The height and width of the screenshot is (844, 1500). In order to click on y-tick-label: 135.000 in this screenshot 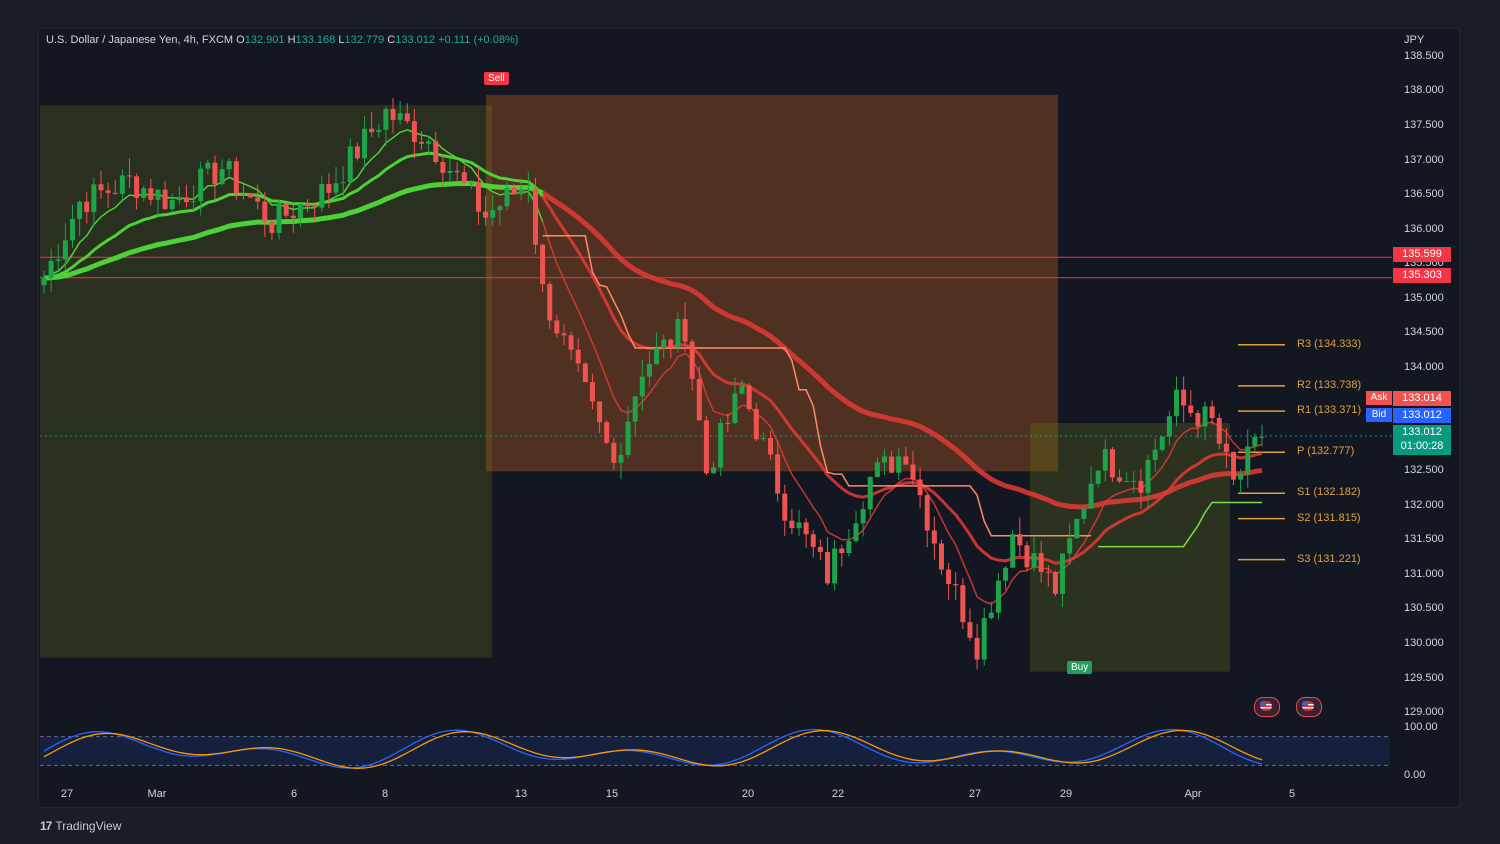, I will do `click(1424, 297)`.